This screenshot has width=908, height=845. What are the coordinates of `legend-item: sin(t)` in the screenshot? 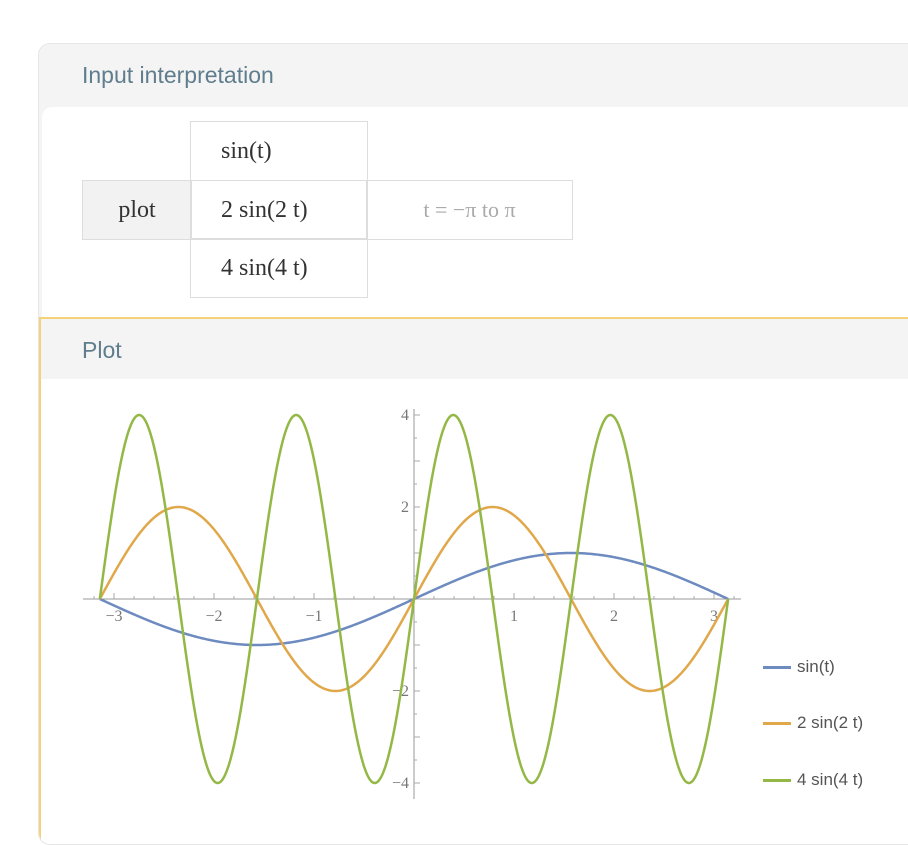 It's located at (799, 667).